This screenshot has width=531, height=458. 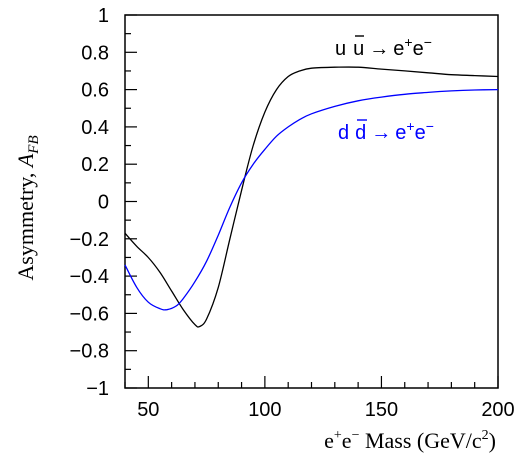 What do you see at coordinates (410, 440) in the screenshot?
I see `x-axis-title: e+e− Mass (GeV/c2)` at bounding box center [410, 440].